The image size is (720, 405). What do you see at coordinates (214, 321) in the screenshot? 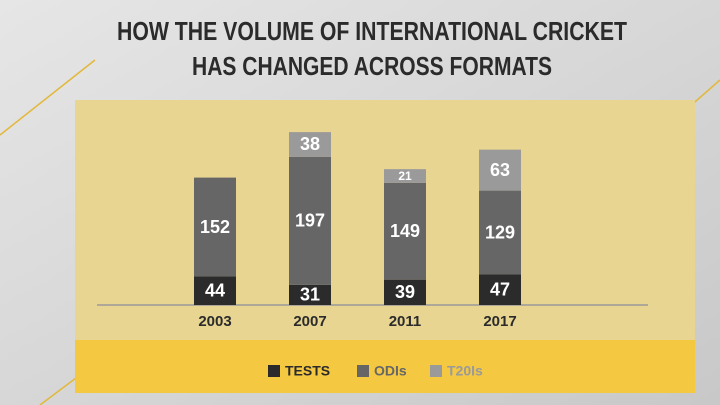
I see `x-tick-label: 2003` at bounding box center [214, 321].